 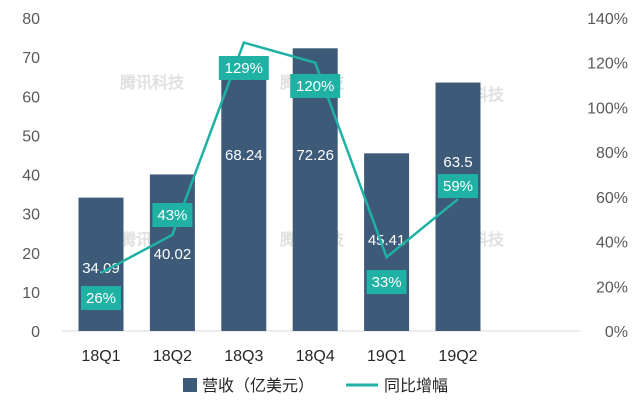 I want to click on category-label: 18Q1, so click(x=100, y=356).